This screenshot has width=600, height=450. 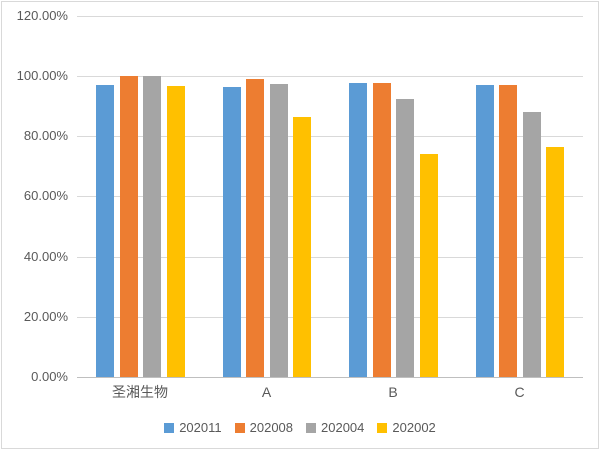 I want to click on legend-label: 202011, so click(x=200, y=427).